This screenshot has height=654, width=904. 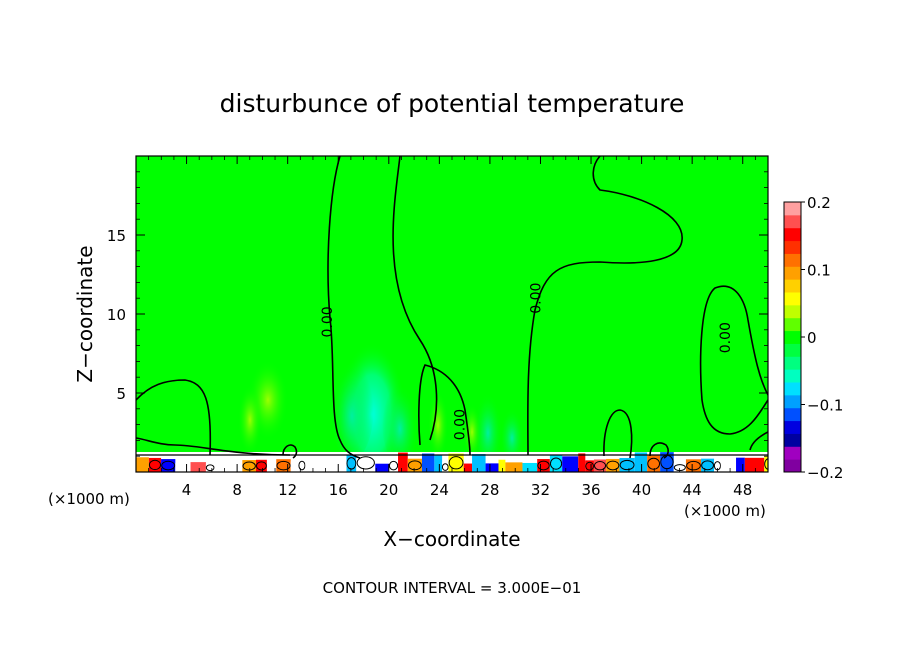 What do you see at coordinates (187, 490) in the screenshot?
I see `x-tick-label-0: 4` at bounding box center [187, 490].